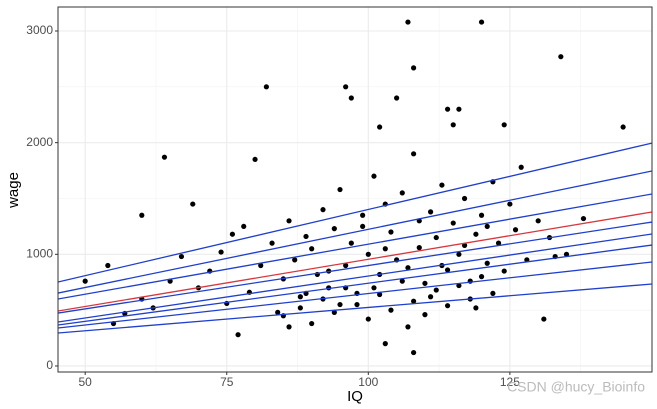 This screenshot has height=409, width=657. Describe the element at coordinates (86, 382) in the screenshot. I see `x-tick-label: 50` at that location.